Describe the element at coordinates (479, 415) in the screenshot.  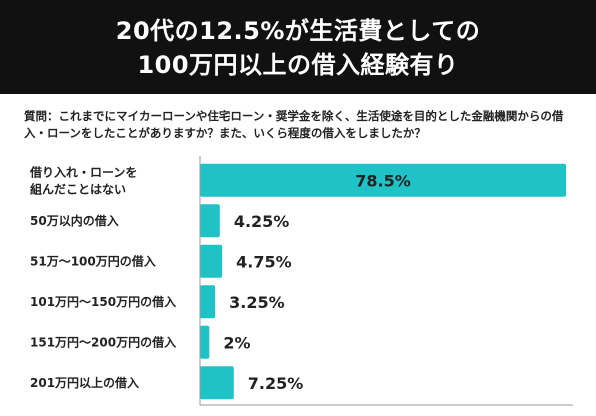
I see `x-tick-label: 60%` at that location.